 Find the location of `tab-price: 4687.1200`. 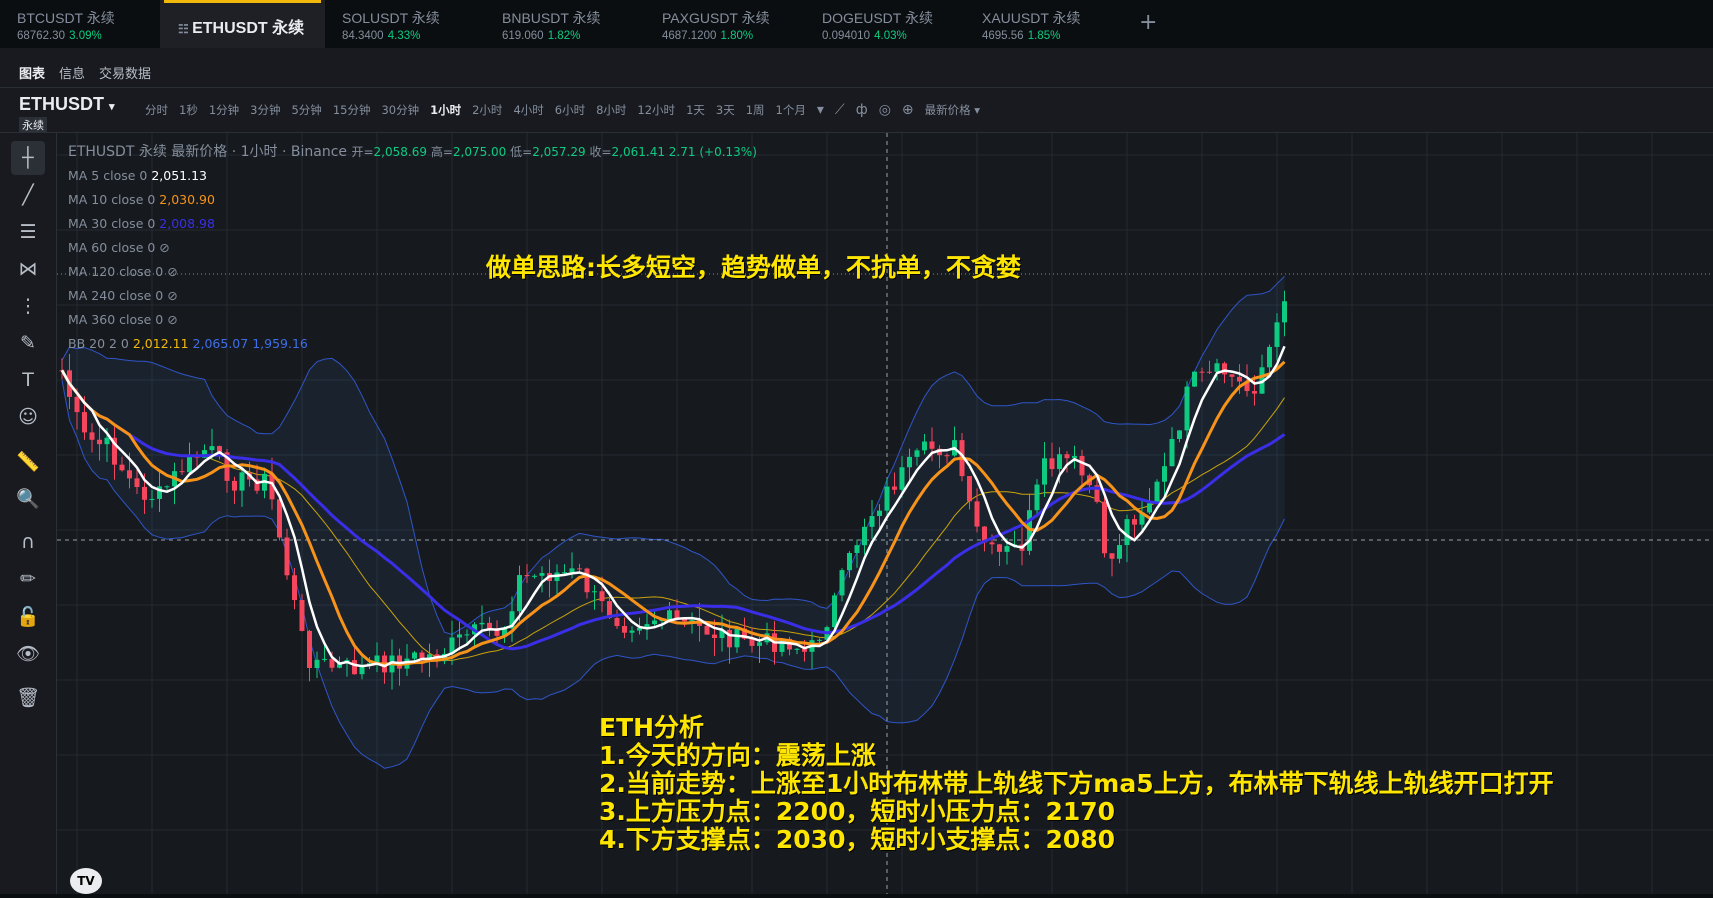

tab-price: 4687.1200 is located at coordinates (689, 36).